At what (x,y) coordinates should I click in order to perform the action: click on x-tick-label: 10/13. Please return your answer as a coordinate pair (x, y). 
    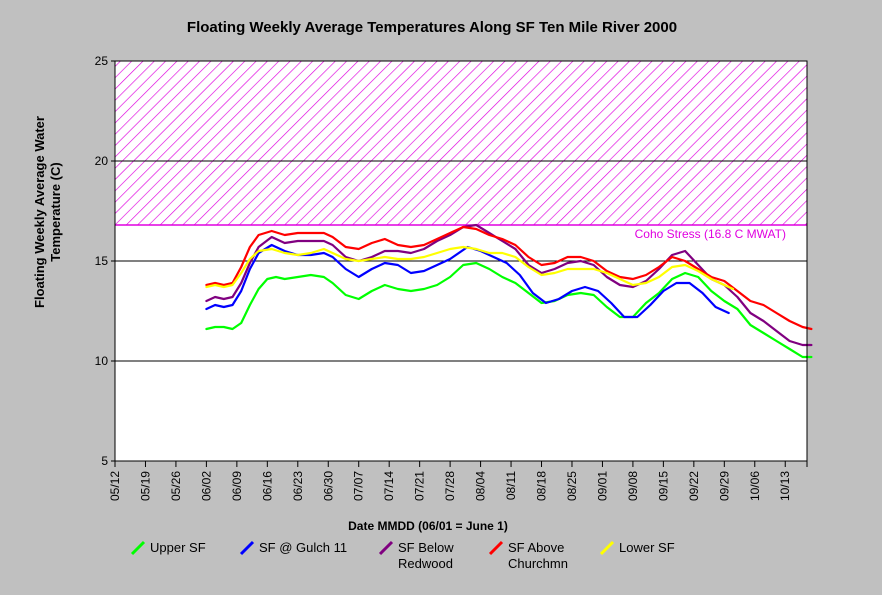
    Looking at the image, I should click on (785, 486).